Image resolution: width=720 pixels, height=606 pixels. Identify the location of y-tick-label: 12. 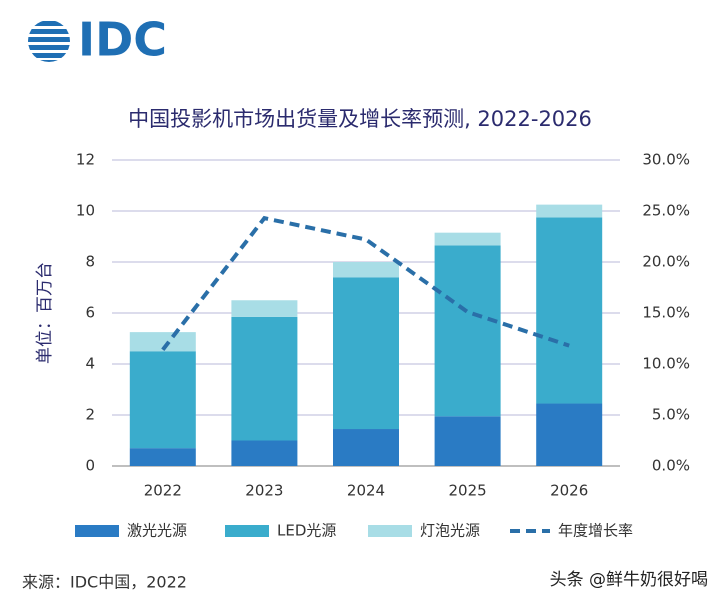
(85, 160).